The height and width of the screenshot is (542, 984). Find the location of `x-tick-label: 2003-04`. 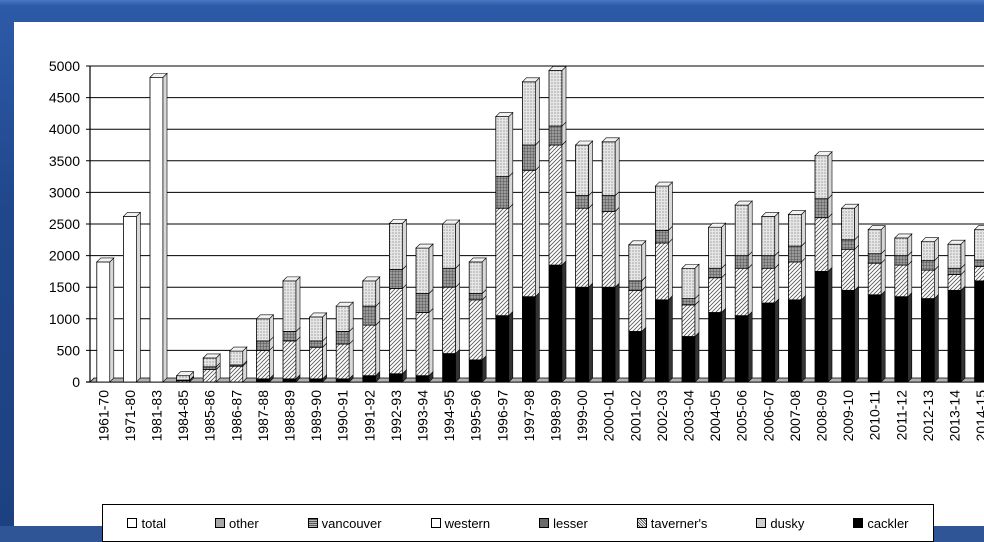

x-tick-label: 2003-04 is located at coordinates (689, 416).